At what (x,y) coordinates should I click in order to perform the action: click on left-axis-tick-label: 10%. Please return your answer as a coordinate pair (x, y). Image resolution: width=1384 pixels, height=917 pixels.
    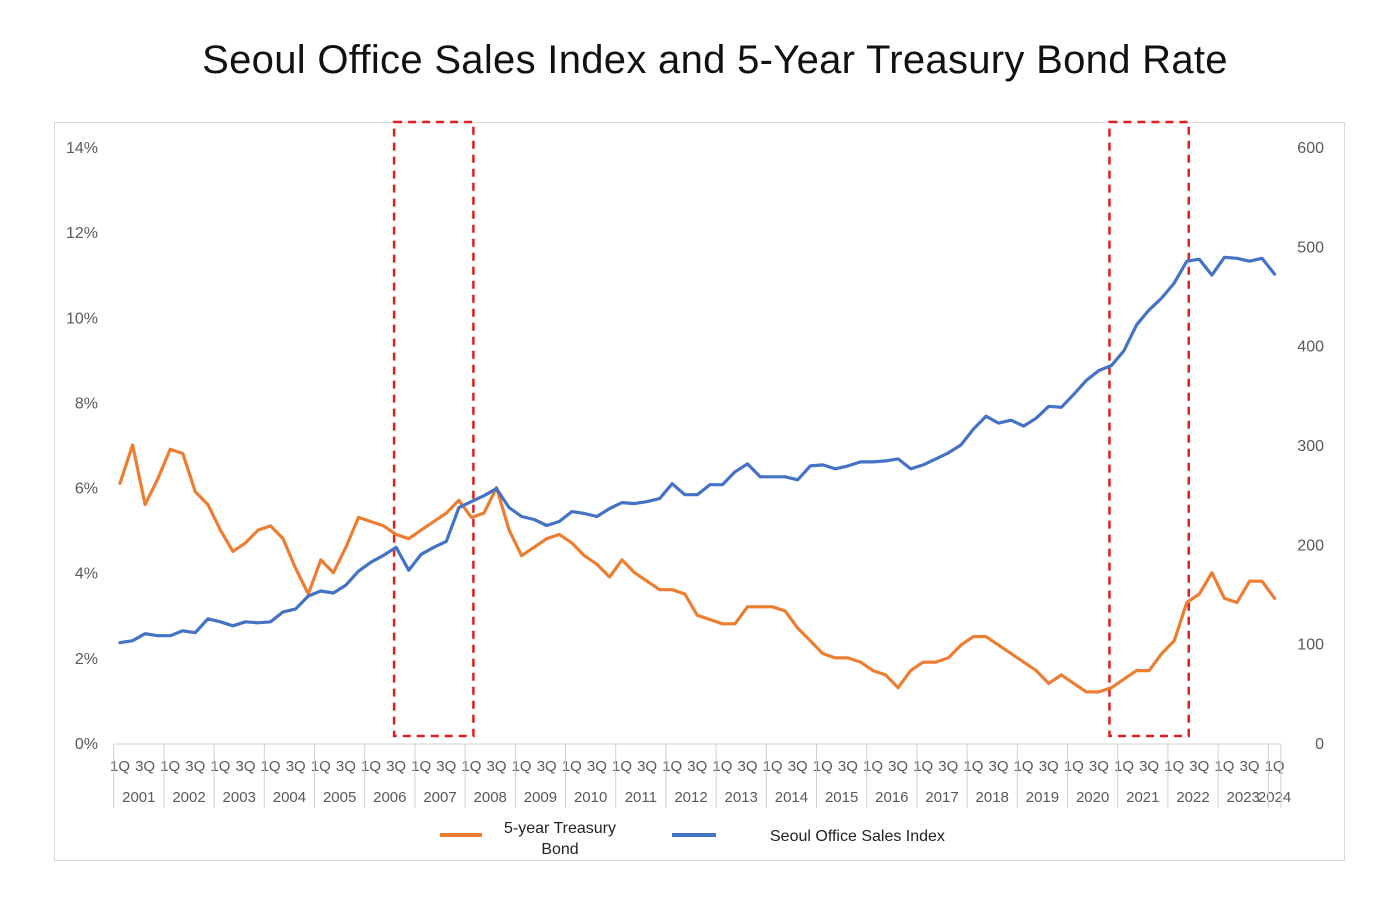
    Looking at the image, I should click on (82, 318).